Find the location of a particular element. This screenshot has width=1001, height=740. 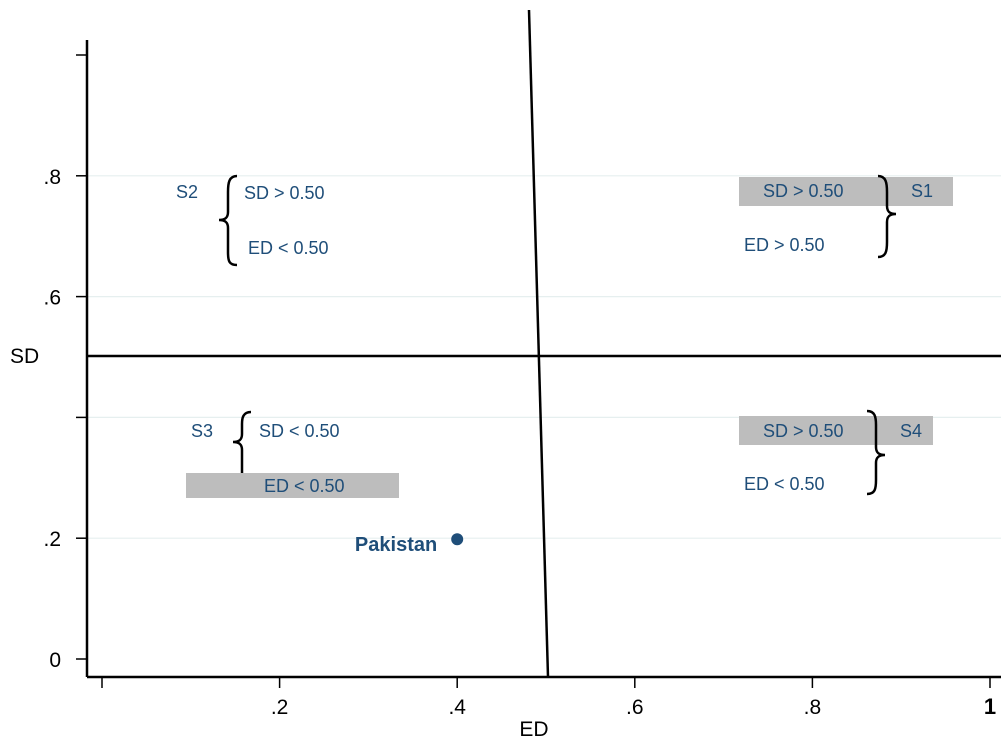

quadrant-s1-name: S1 is located at coordinates (922, 191).